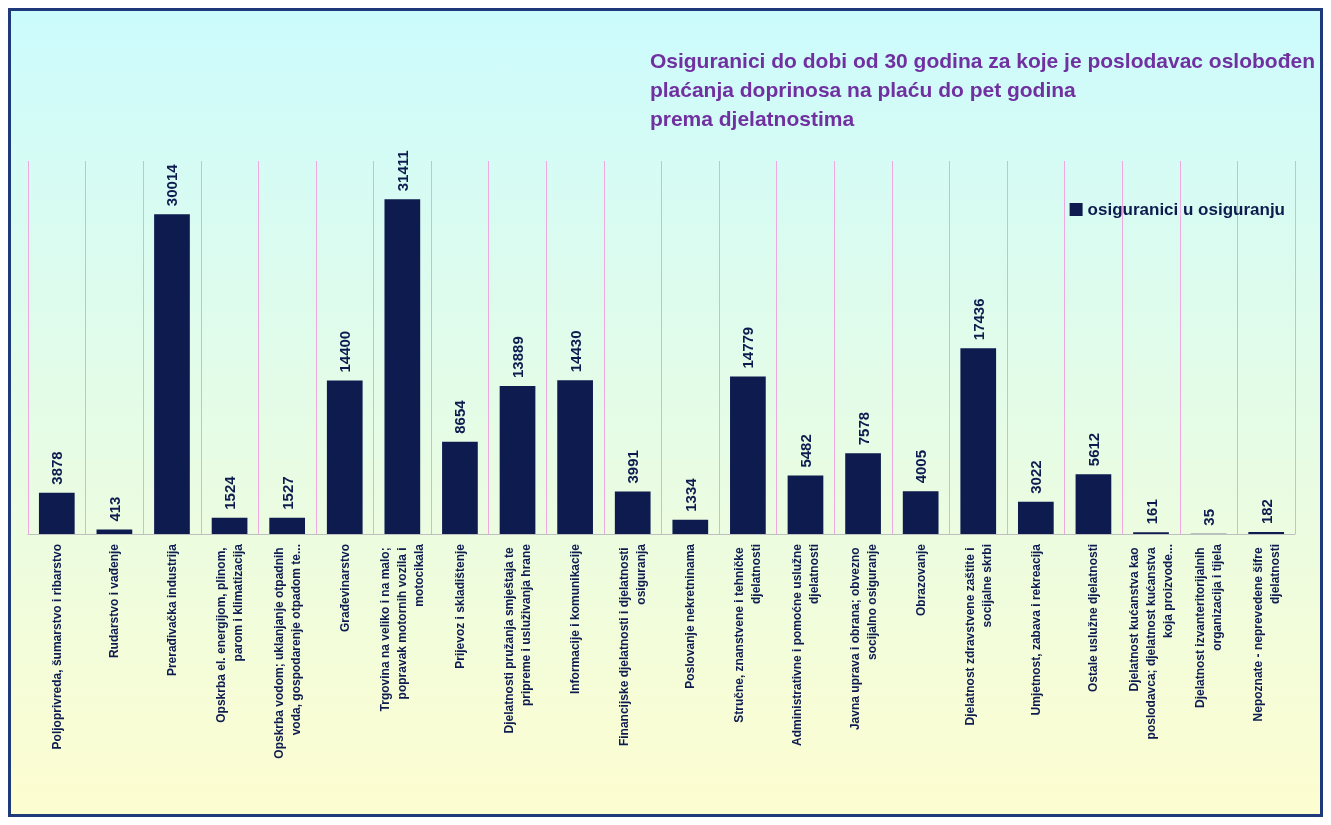  Describe the element at coordinates (805, 451) in the screenshot. I see `data-label: 5482` at that location.